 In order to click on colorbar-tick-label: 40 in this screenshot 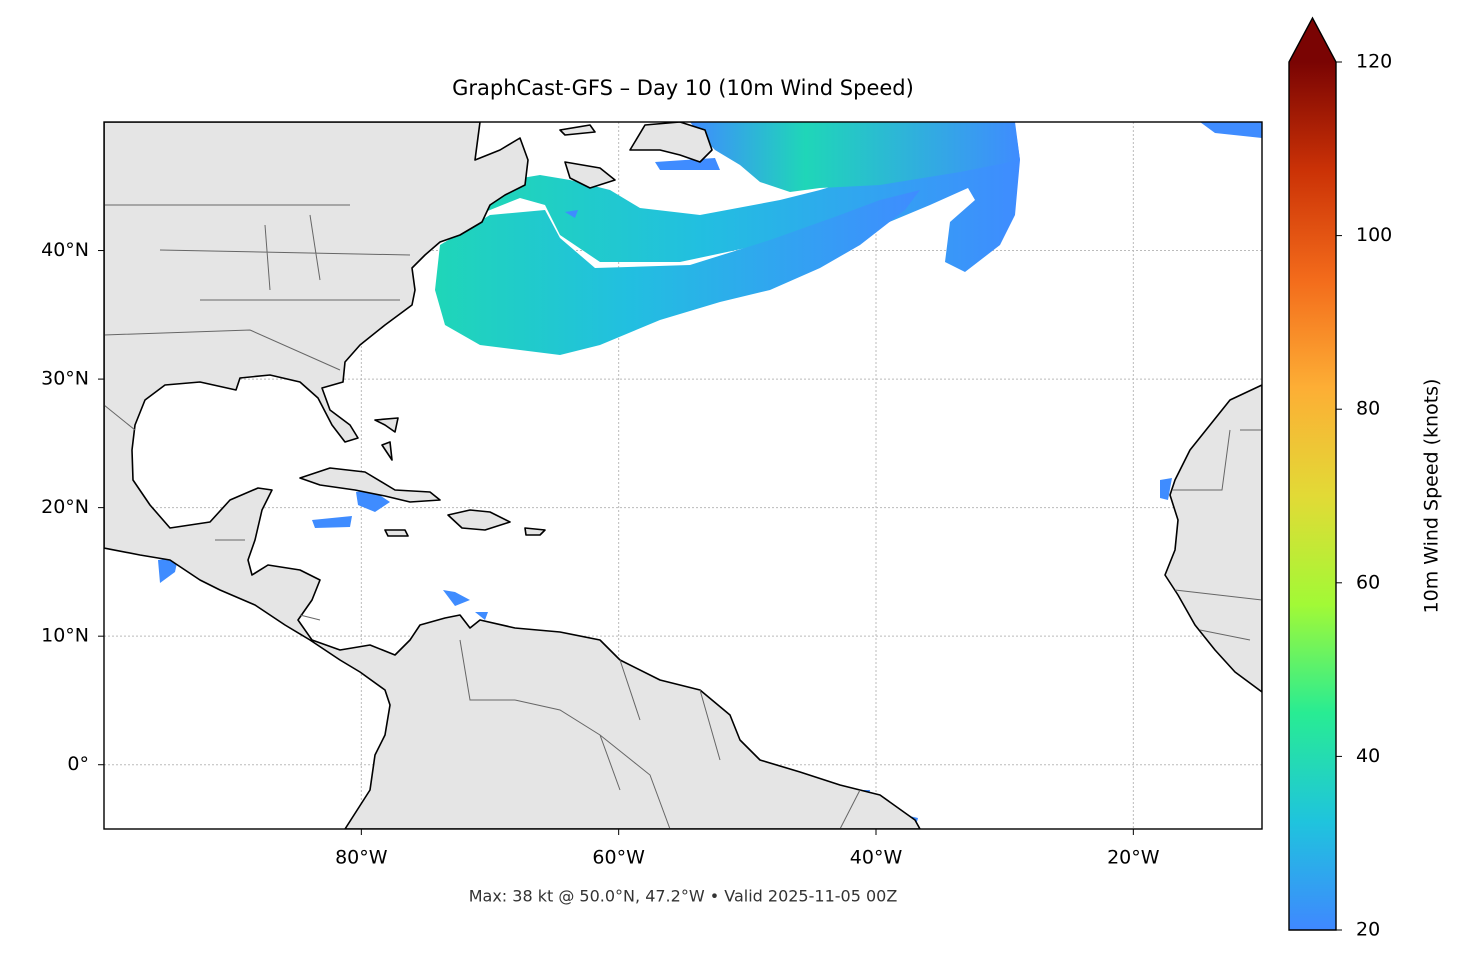, I will do `click(1368, 756)`.